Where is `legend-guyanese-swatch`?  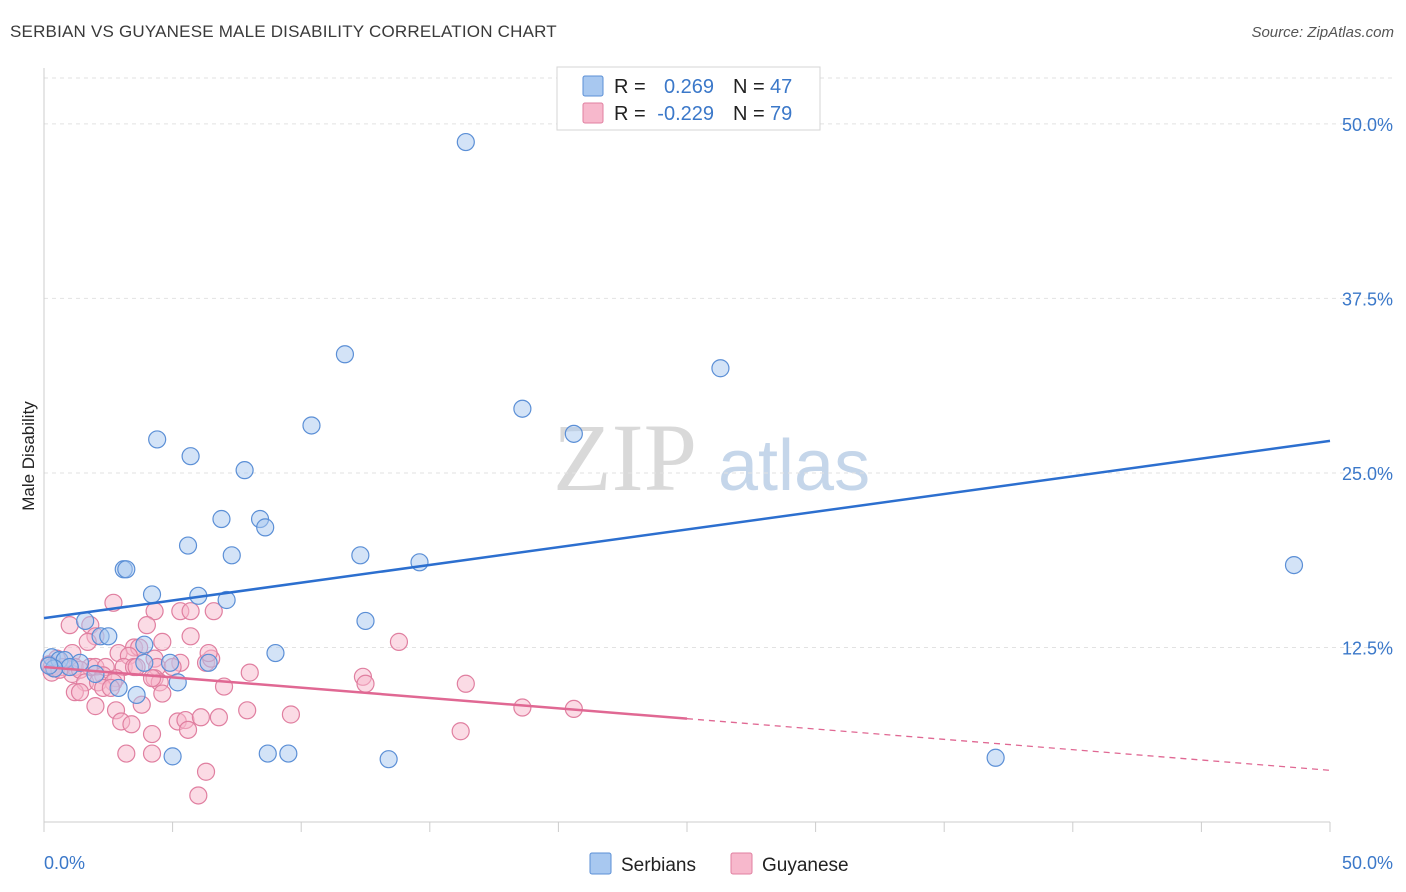 legend-guyanese-swatch is located at coordinates (741, 863).